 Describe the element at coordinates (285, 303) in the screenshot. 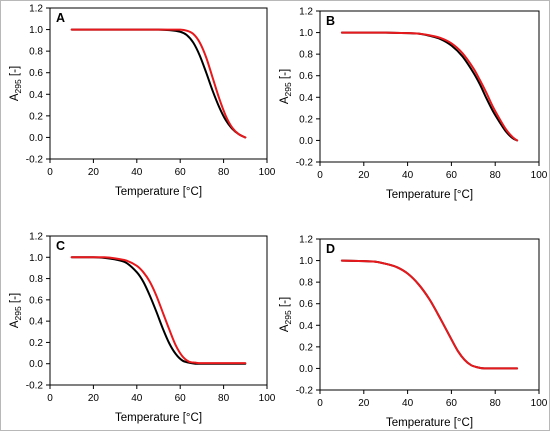

I see `y-axis-title-suffix-d: [-]` at that location.